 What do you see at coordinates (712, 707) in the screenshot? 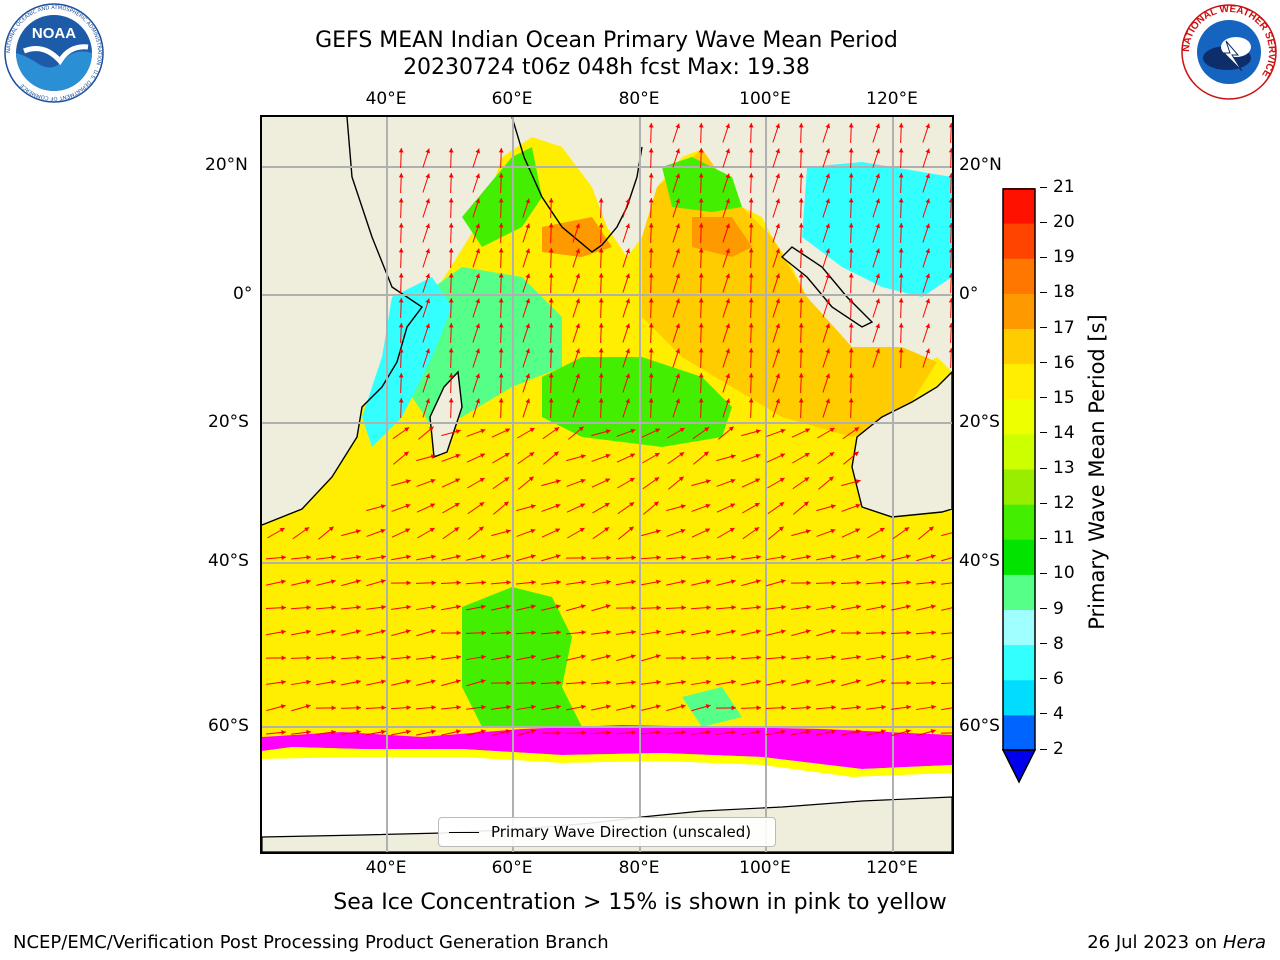
I see `ocean-green-kerguelen` at bounding box center [712, 707].